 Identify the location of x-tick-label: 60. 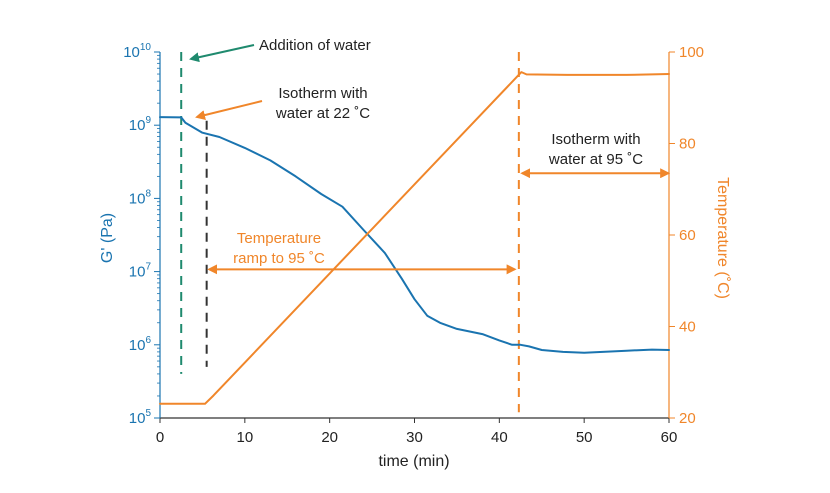
(669, 437).